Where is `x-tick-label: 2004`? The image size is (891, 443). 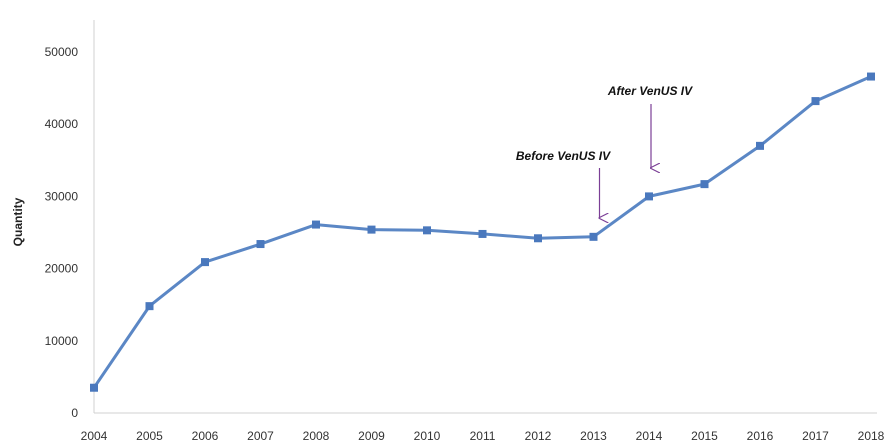
x-tick-label: 2004 is located at coordinates (94, 436).